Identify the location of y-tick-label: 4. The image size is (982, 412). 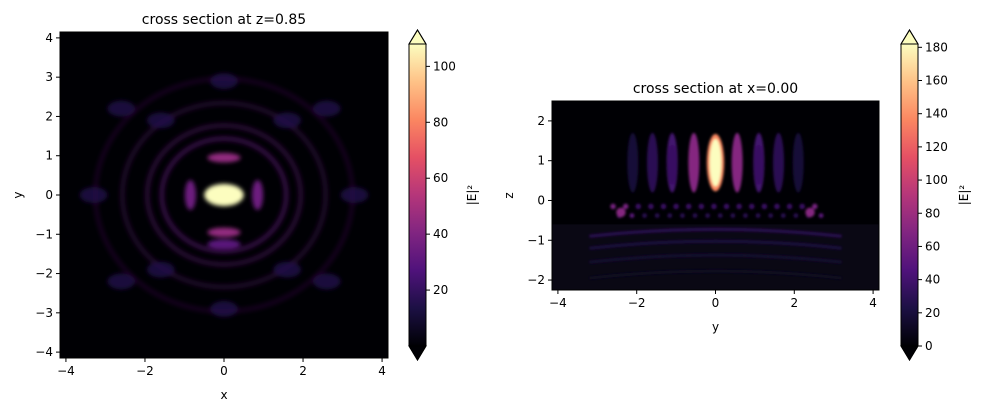
(49, 38).